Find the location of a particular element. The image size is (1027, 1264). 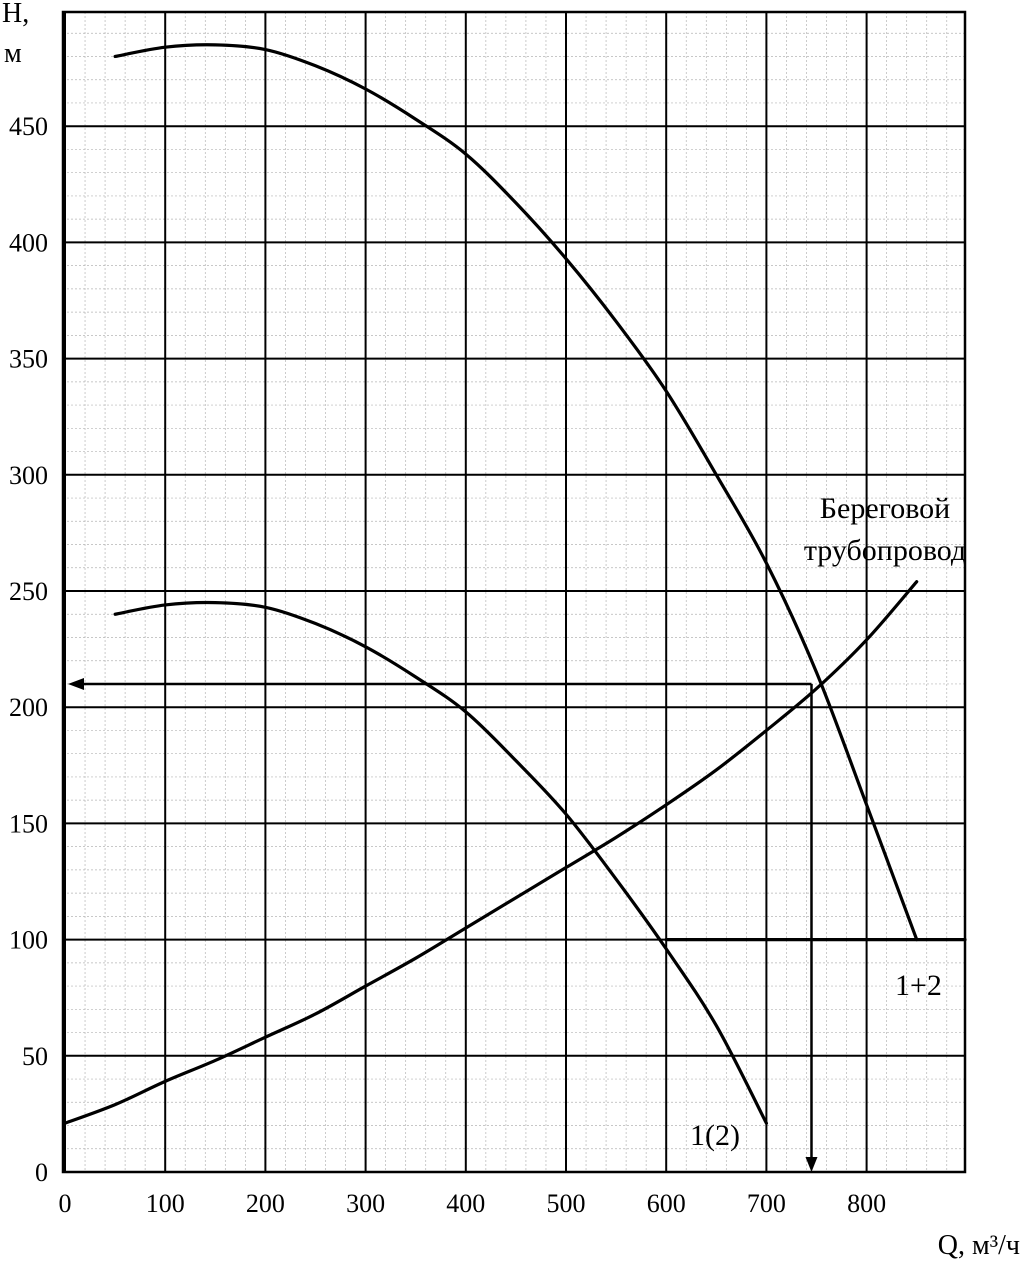

y-axis-title-line1: H, is located at coordinates (15, 14).